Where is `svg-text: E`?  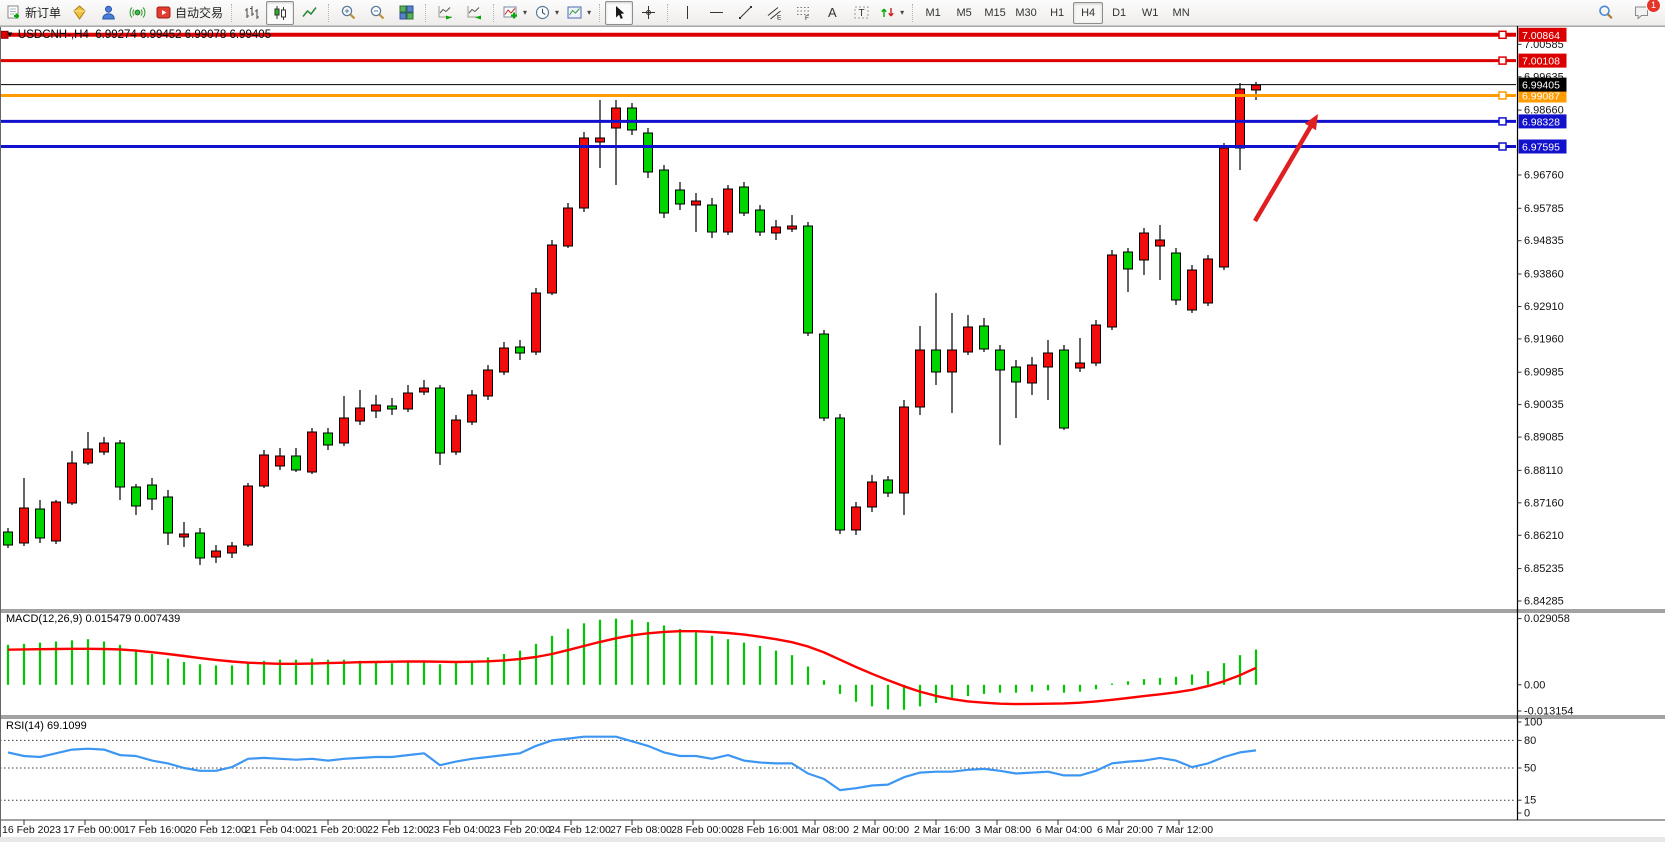 svg-text: E is located at coordinates (779, 18).